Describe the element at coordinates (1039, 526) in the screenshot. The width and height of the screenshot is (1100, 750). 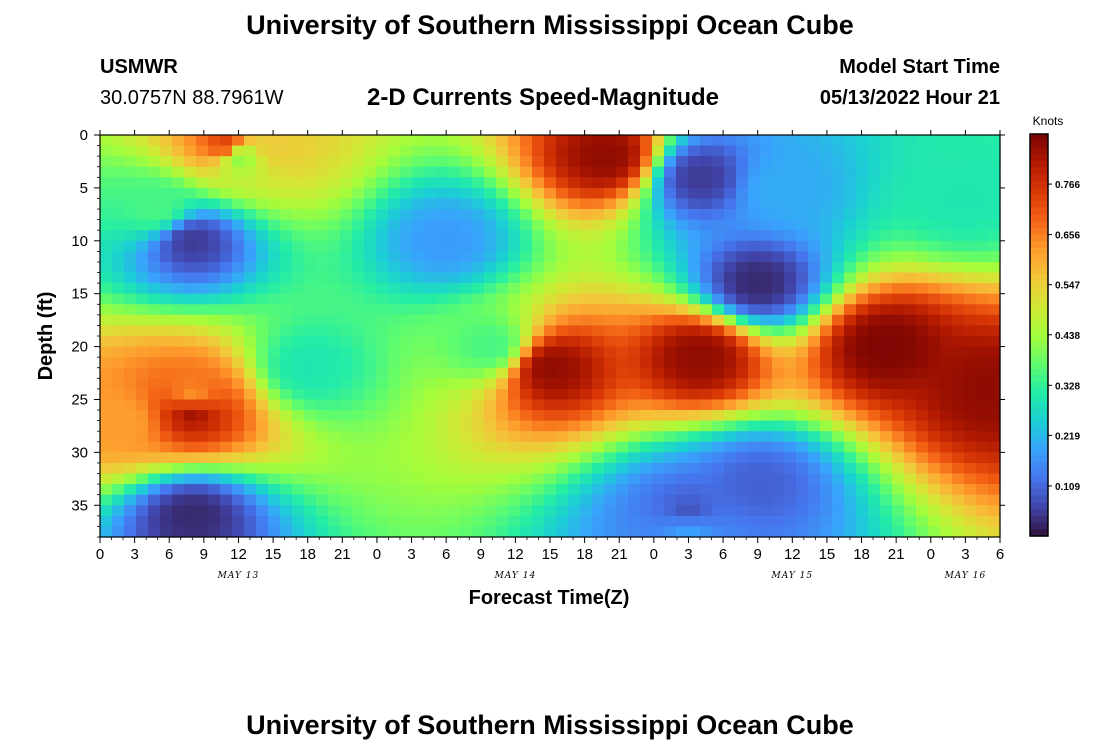
I see `colorbar-segment` at that location.